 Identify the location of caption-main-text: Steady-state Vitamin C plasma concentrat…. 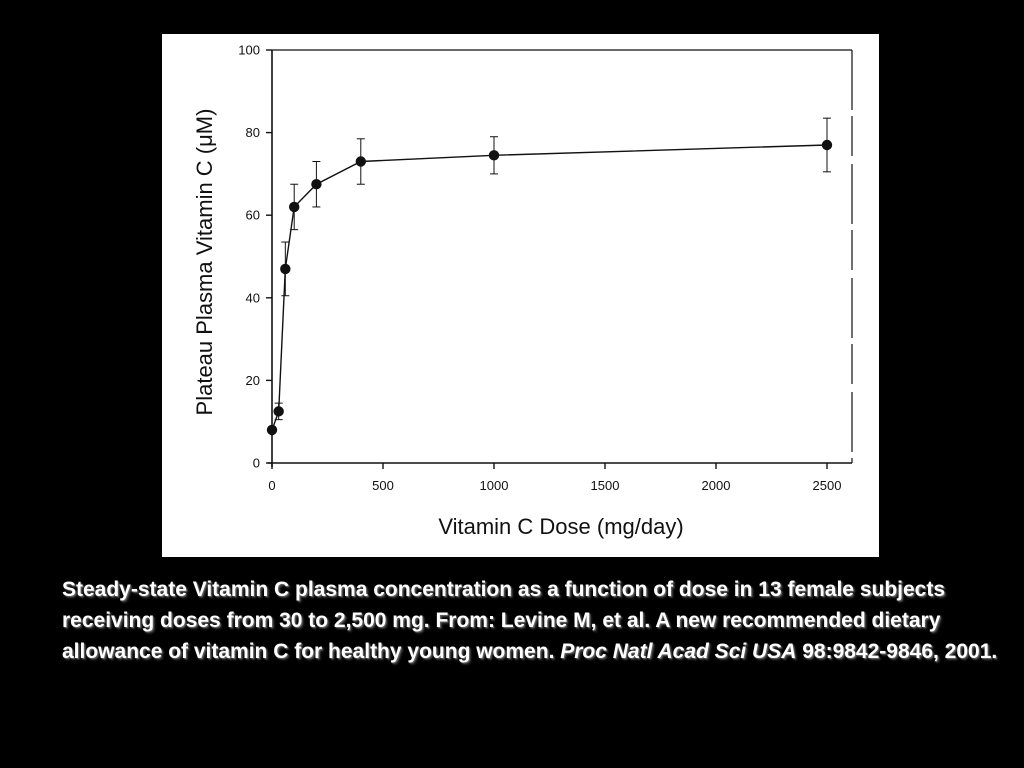
(504, 620).